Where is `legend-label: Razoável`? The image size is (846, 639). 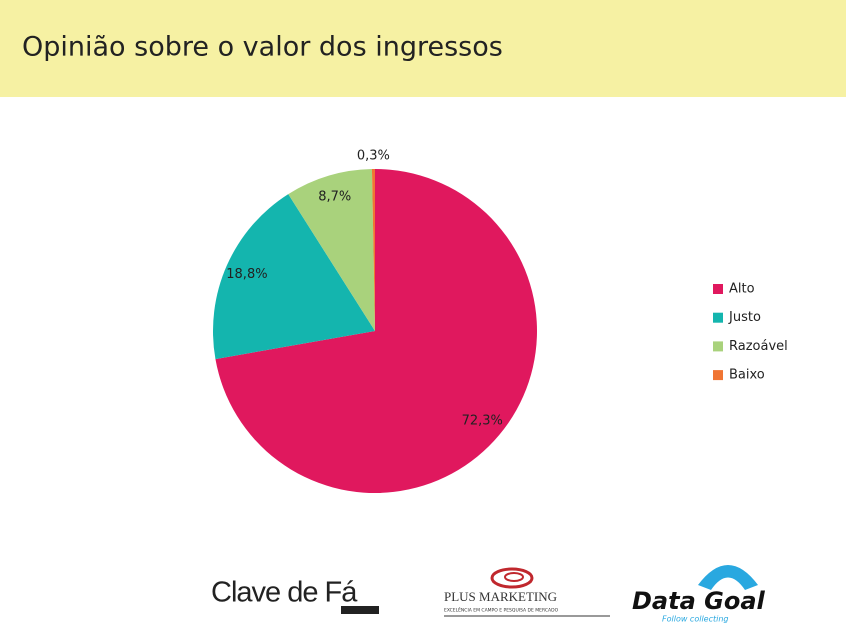 legend-label: Razoável is located at coordinates (758, 346).